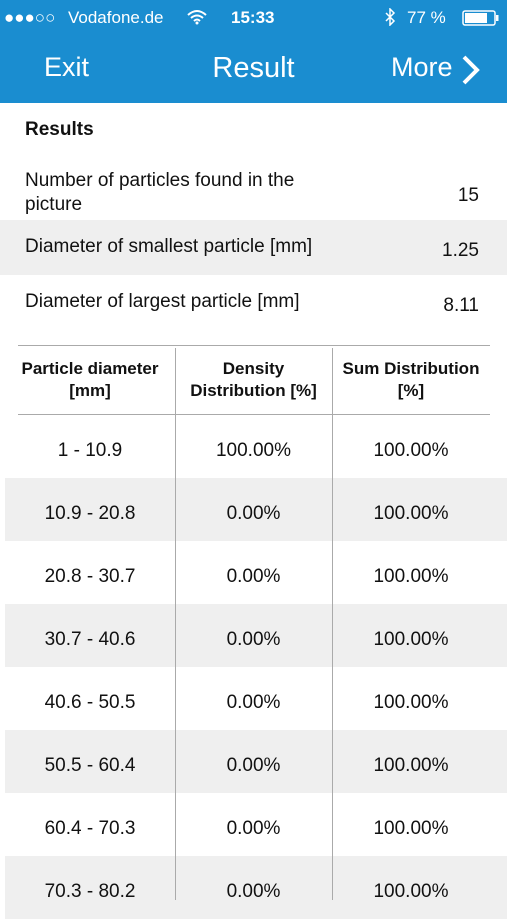 The height and width of the screenshot is (919, 507). What do you see at coordinates (468, 195) in the screenshot?
I see `result-value: 15` at bounding box center [468, 195].